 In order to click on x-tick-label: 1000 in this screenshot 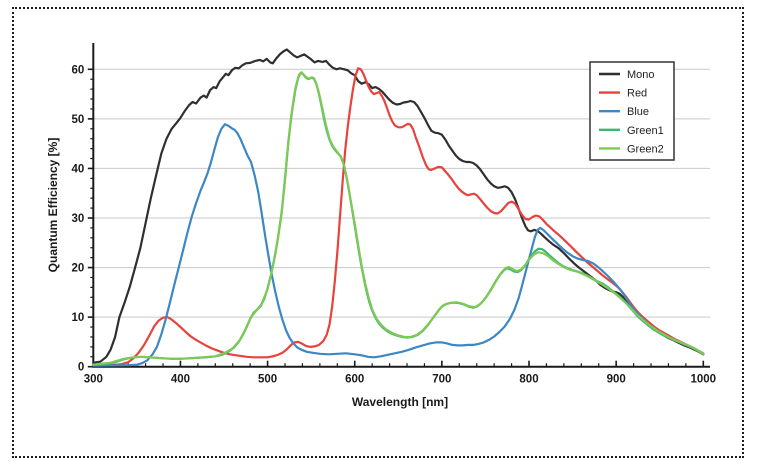, I will do `click(704, 380)`.